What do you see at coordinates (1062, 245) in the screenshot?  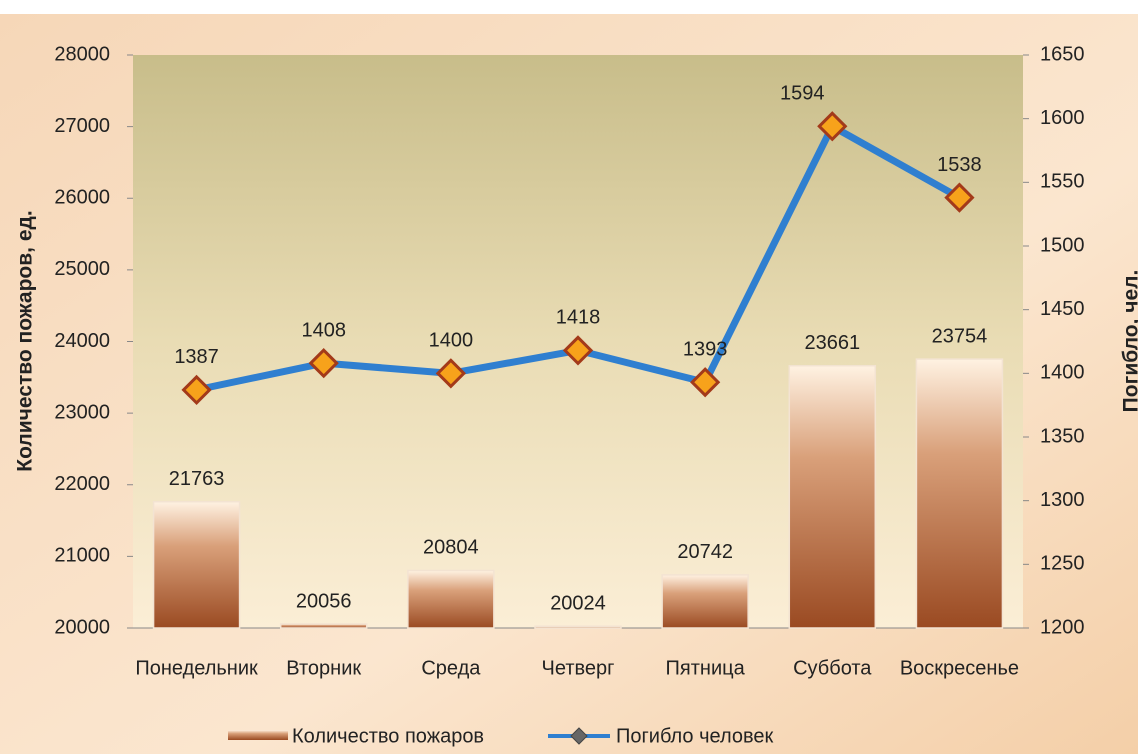 I see `y2-tick-label: 1500` at bounding box center [1062, 245].